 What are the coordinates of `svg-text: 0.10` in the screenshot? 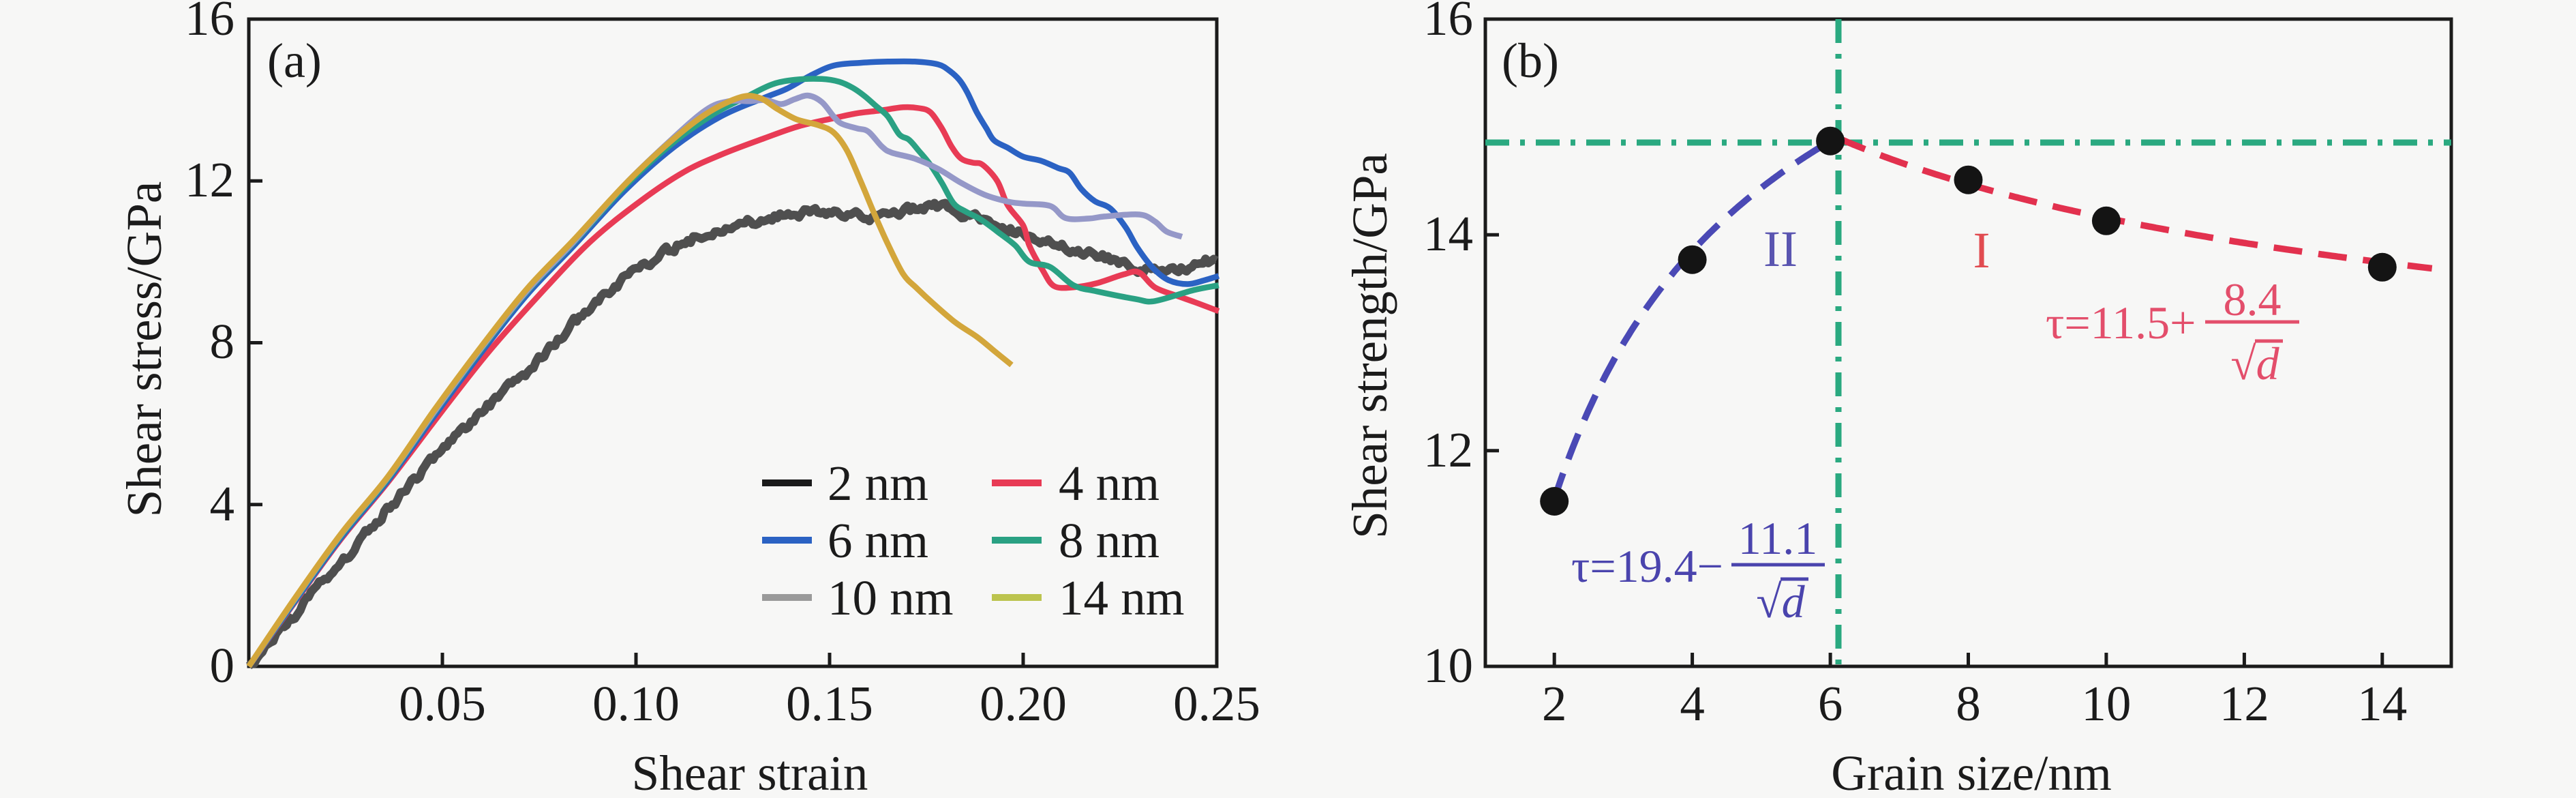 It's located at (636, 704).